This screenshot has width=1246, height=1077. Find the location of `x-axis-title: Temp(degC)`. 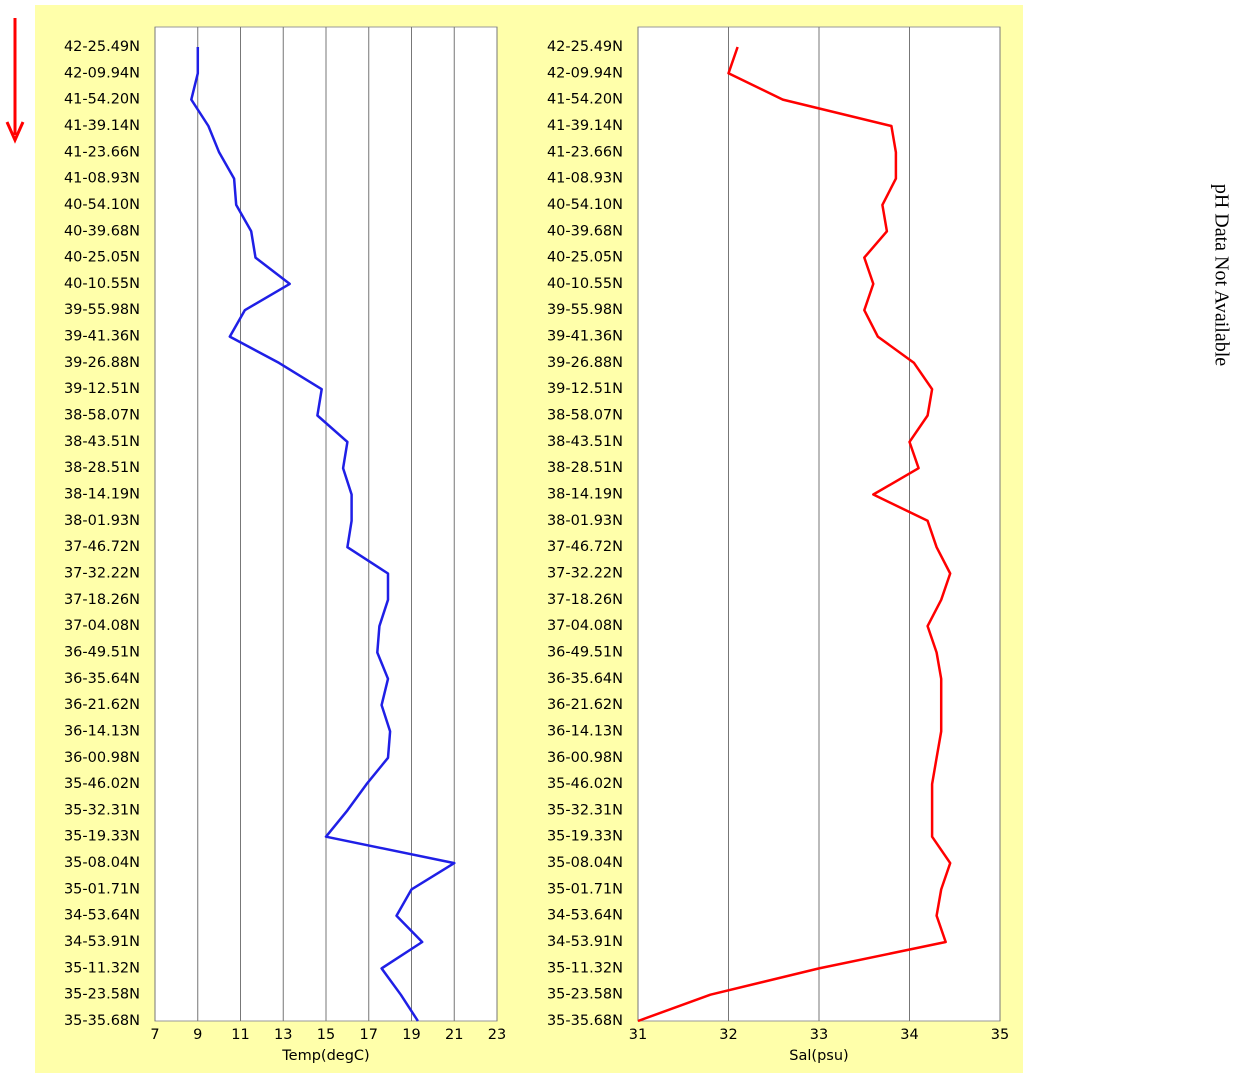

x-axis-title: Temp(degC) is located at coordinates (325, 1056).